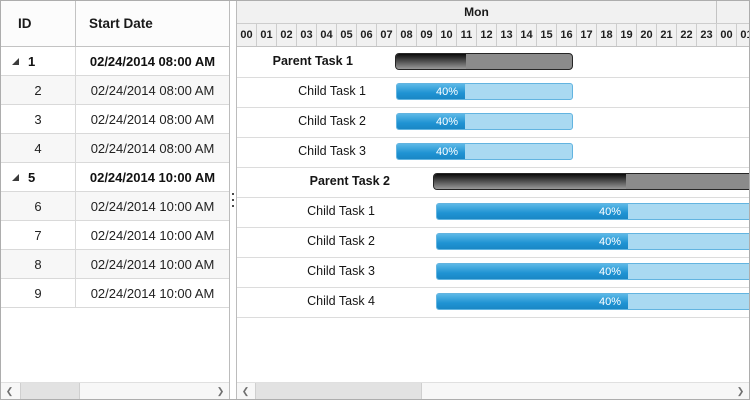  What do you see at coordinates (38, 206) in the screenshot?
I see `row-id-value: 6` at bounding box center [38, 206].